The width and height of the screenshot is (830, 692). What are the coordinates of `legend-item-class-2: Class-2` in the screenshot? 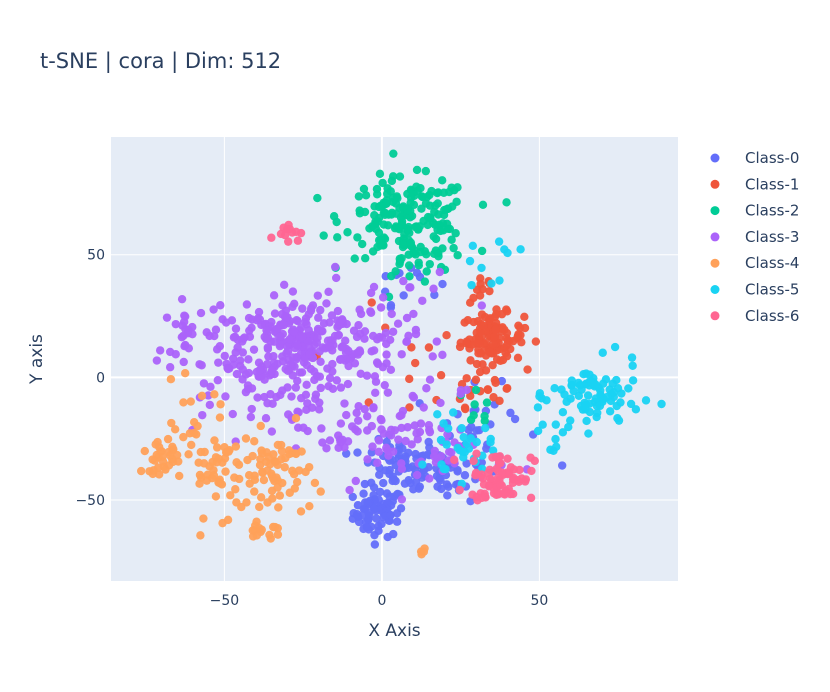 It's located at (755, 211).